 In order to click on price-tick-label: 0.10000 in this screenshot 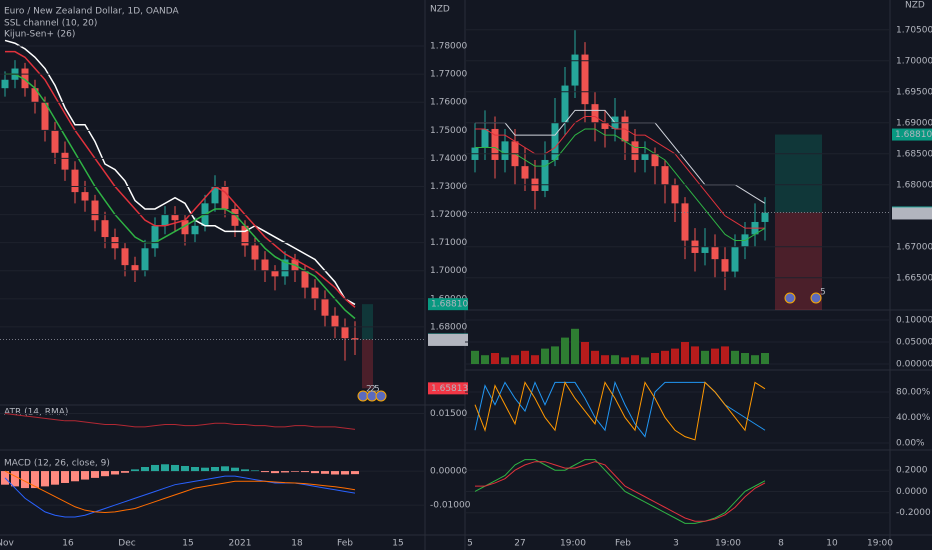, I will do `click(914, 320)`.